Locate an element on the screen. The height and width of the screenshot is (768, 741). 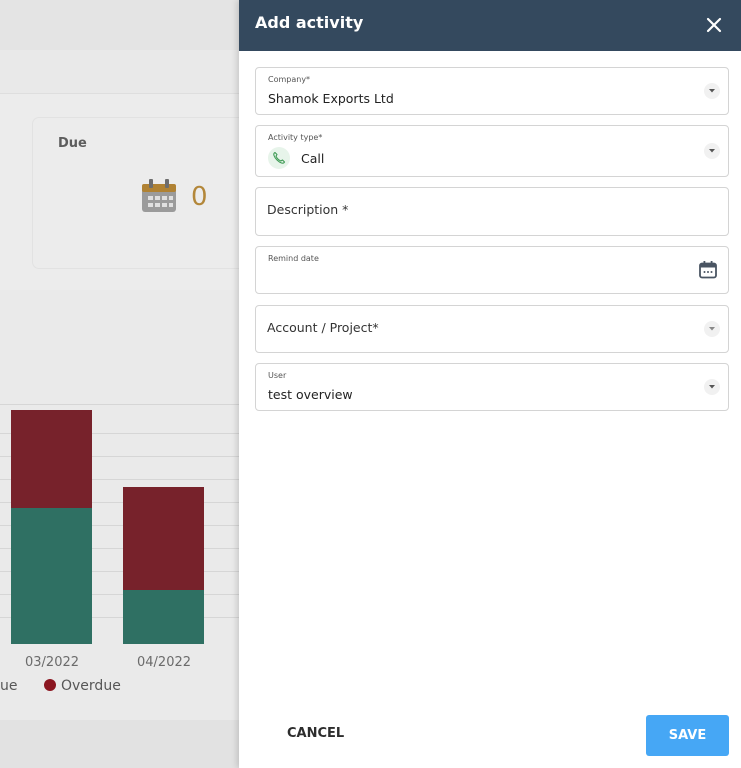
description-input: Description * is located at coordinates (492, 211).